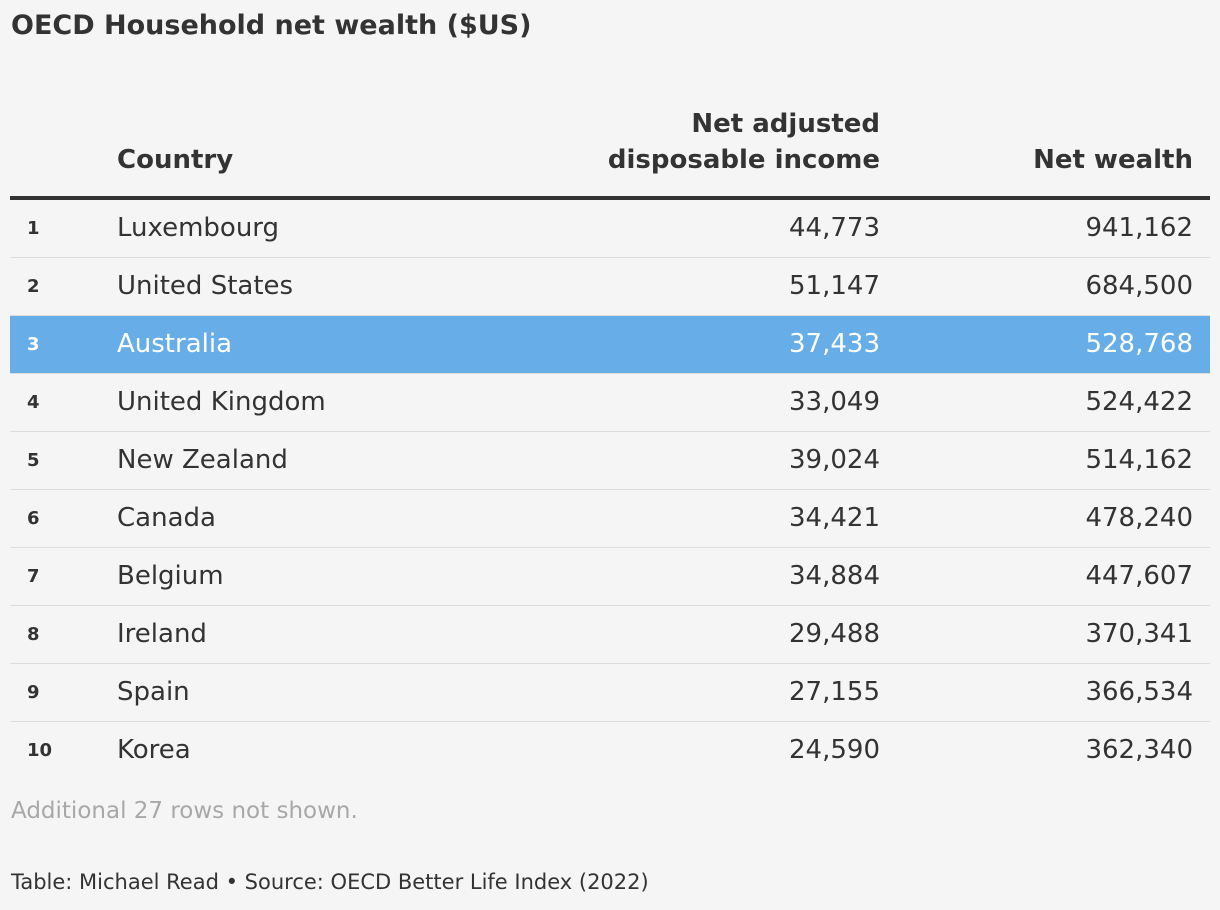 The image size is (1220, 910). What do you see at coordinates (834, 634) in the screenshot?
I see `income-cell: 29,488` at bounding box center [834, 634].